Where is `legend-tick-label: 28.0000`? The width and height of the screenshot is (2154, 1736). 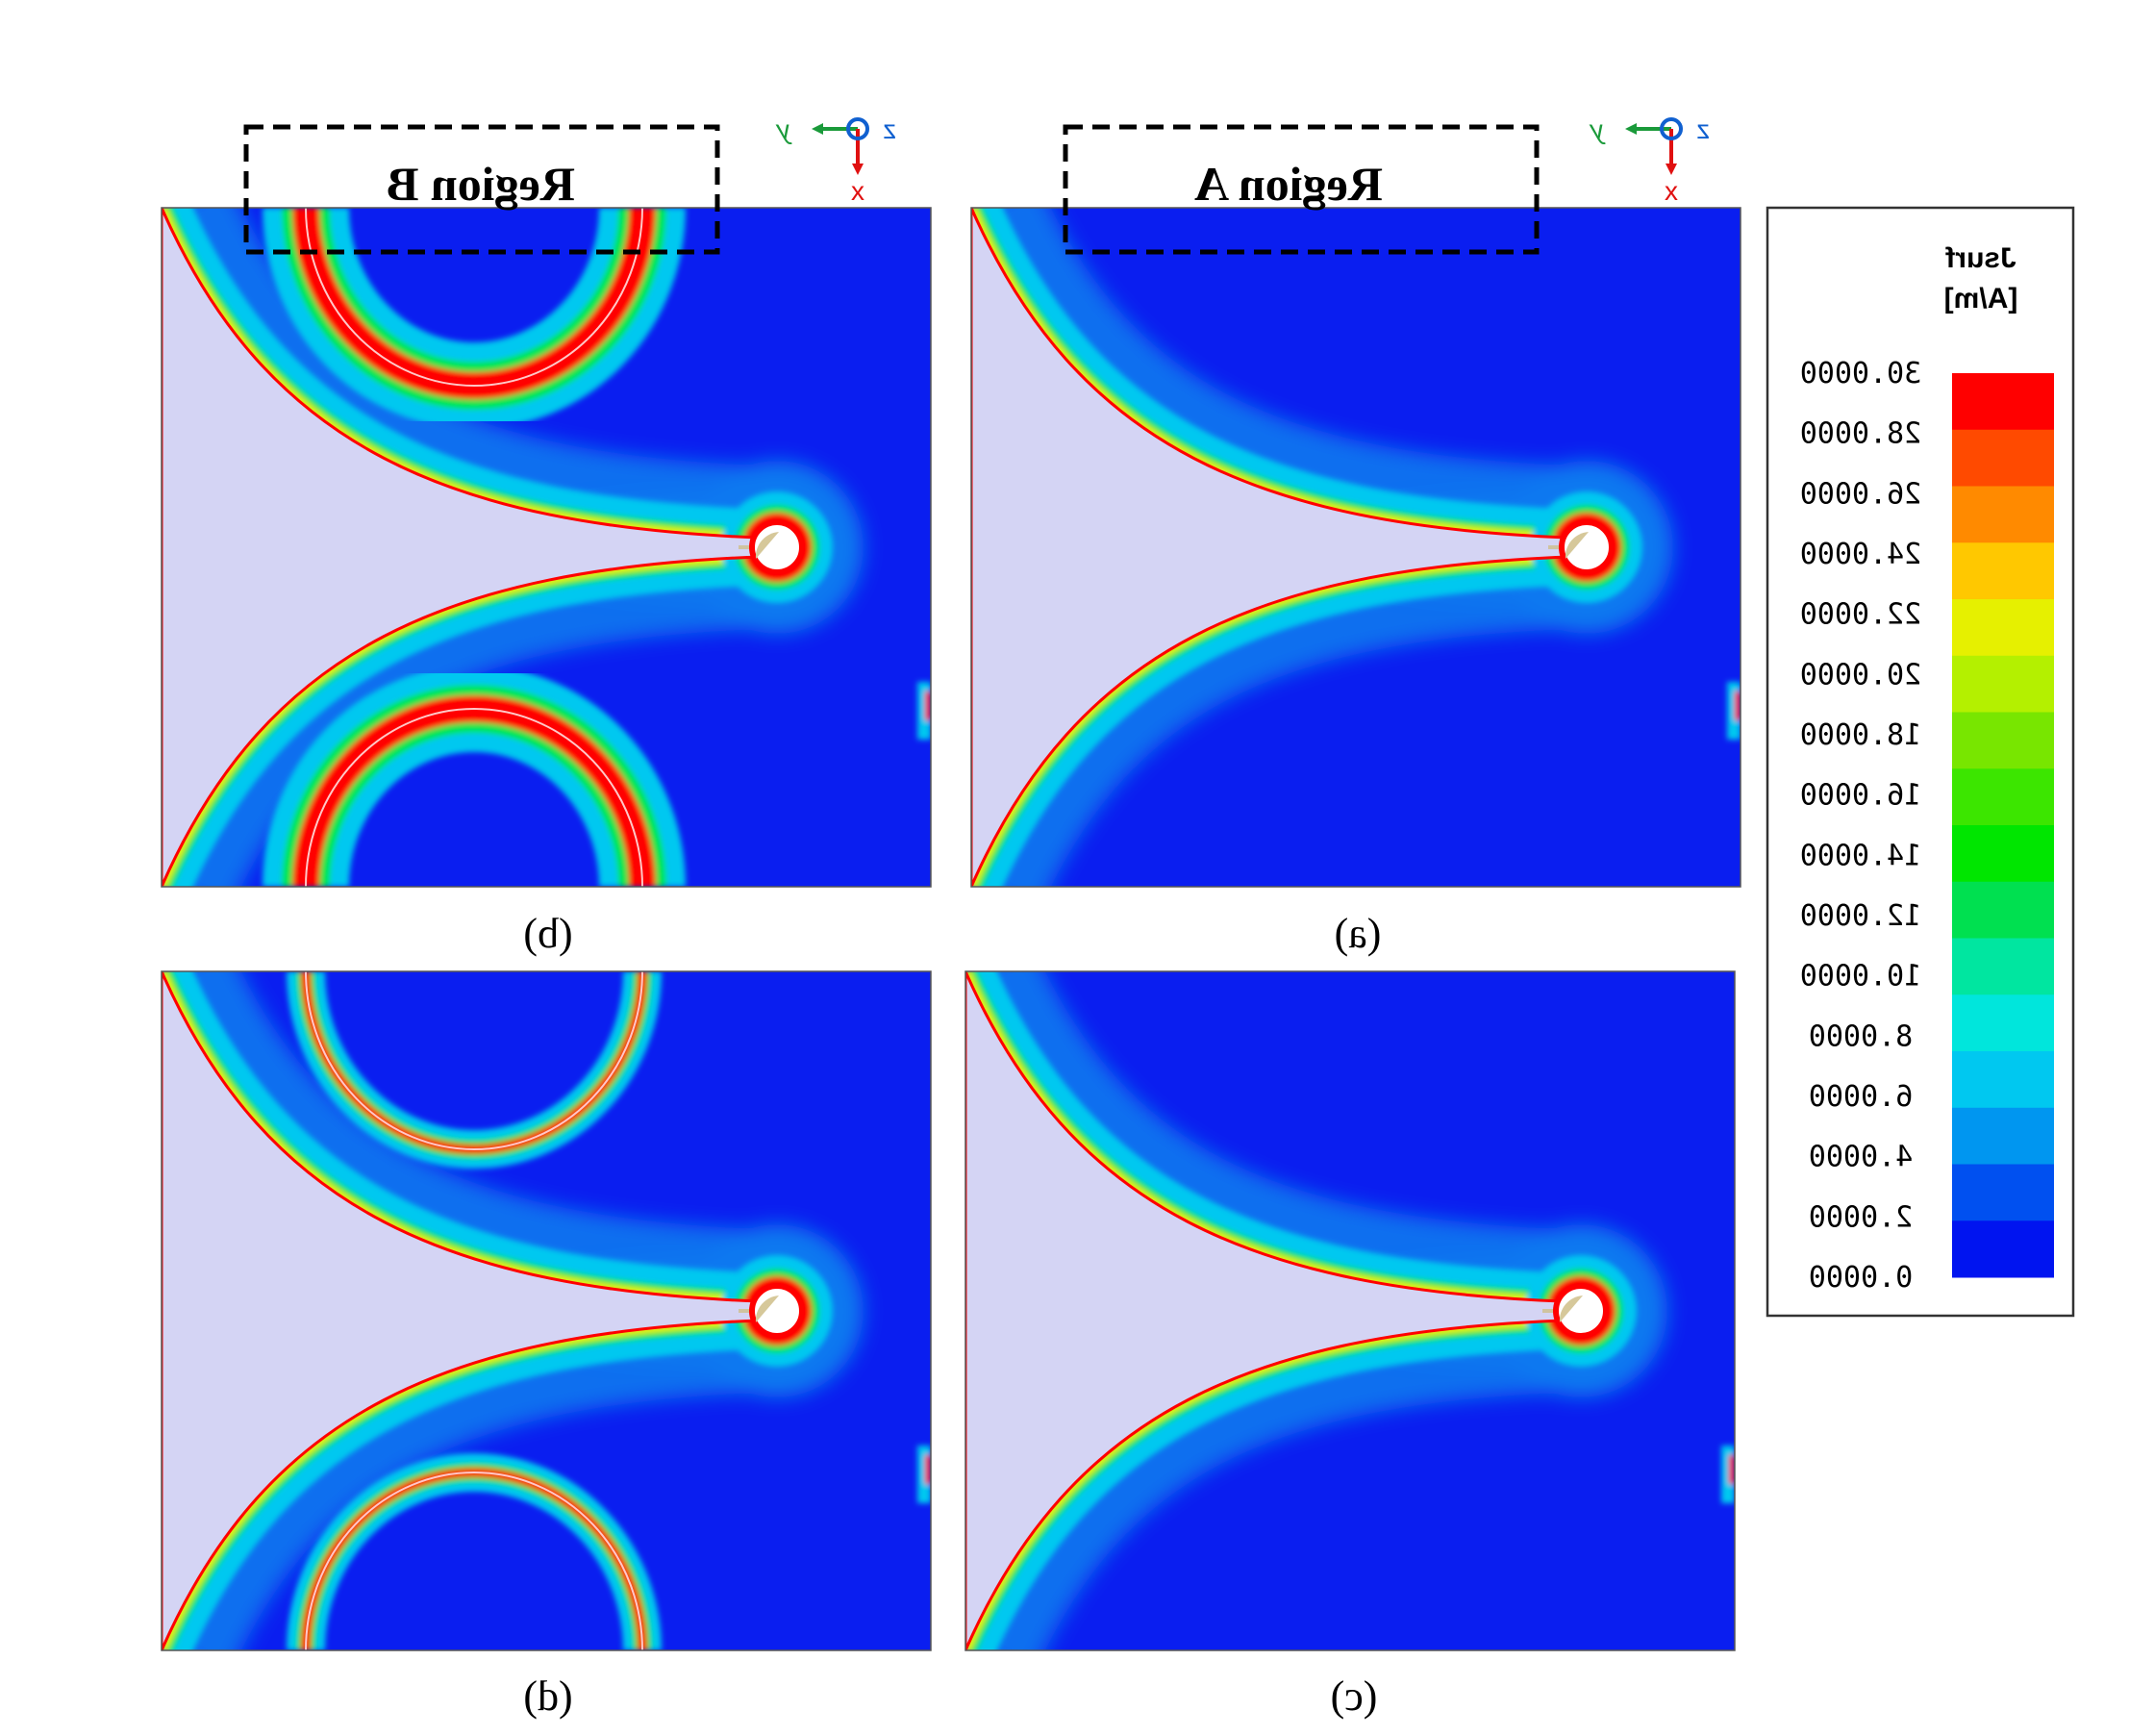
legend-tick-label: 28.0000 is located at coordinates (1860, 434).